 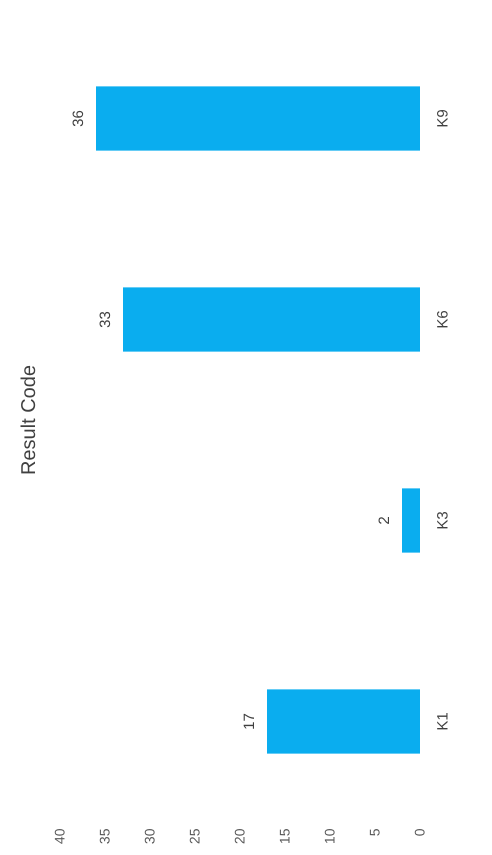 What do you see at coordinates (443, 520) in the screenshot?
I see `y-tick-label: K3` at bounding box center [443, 520].